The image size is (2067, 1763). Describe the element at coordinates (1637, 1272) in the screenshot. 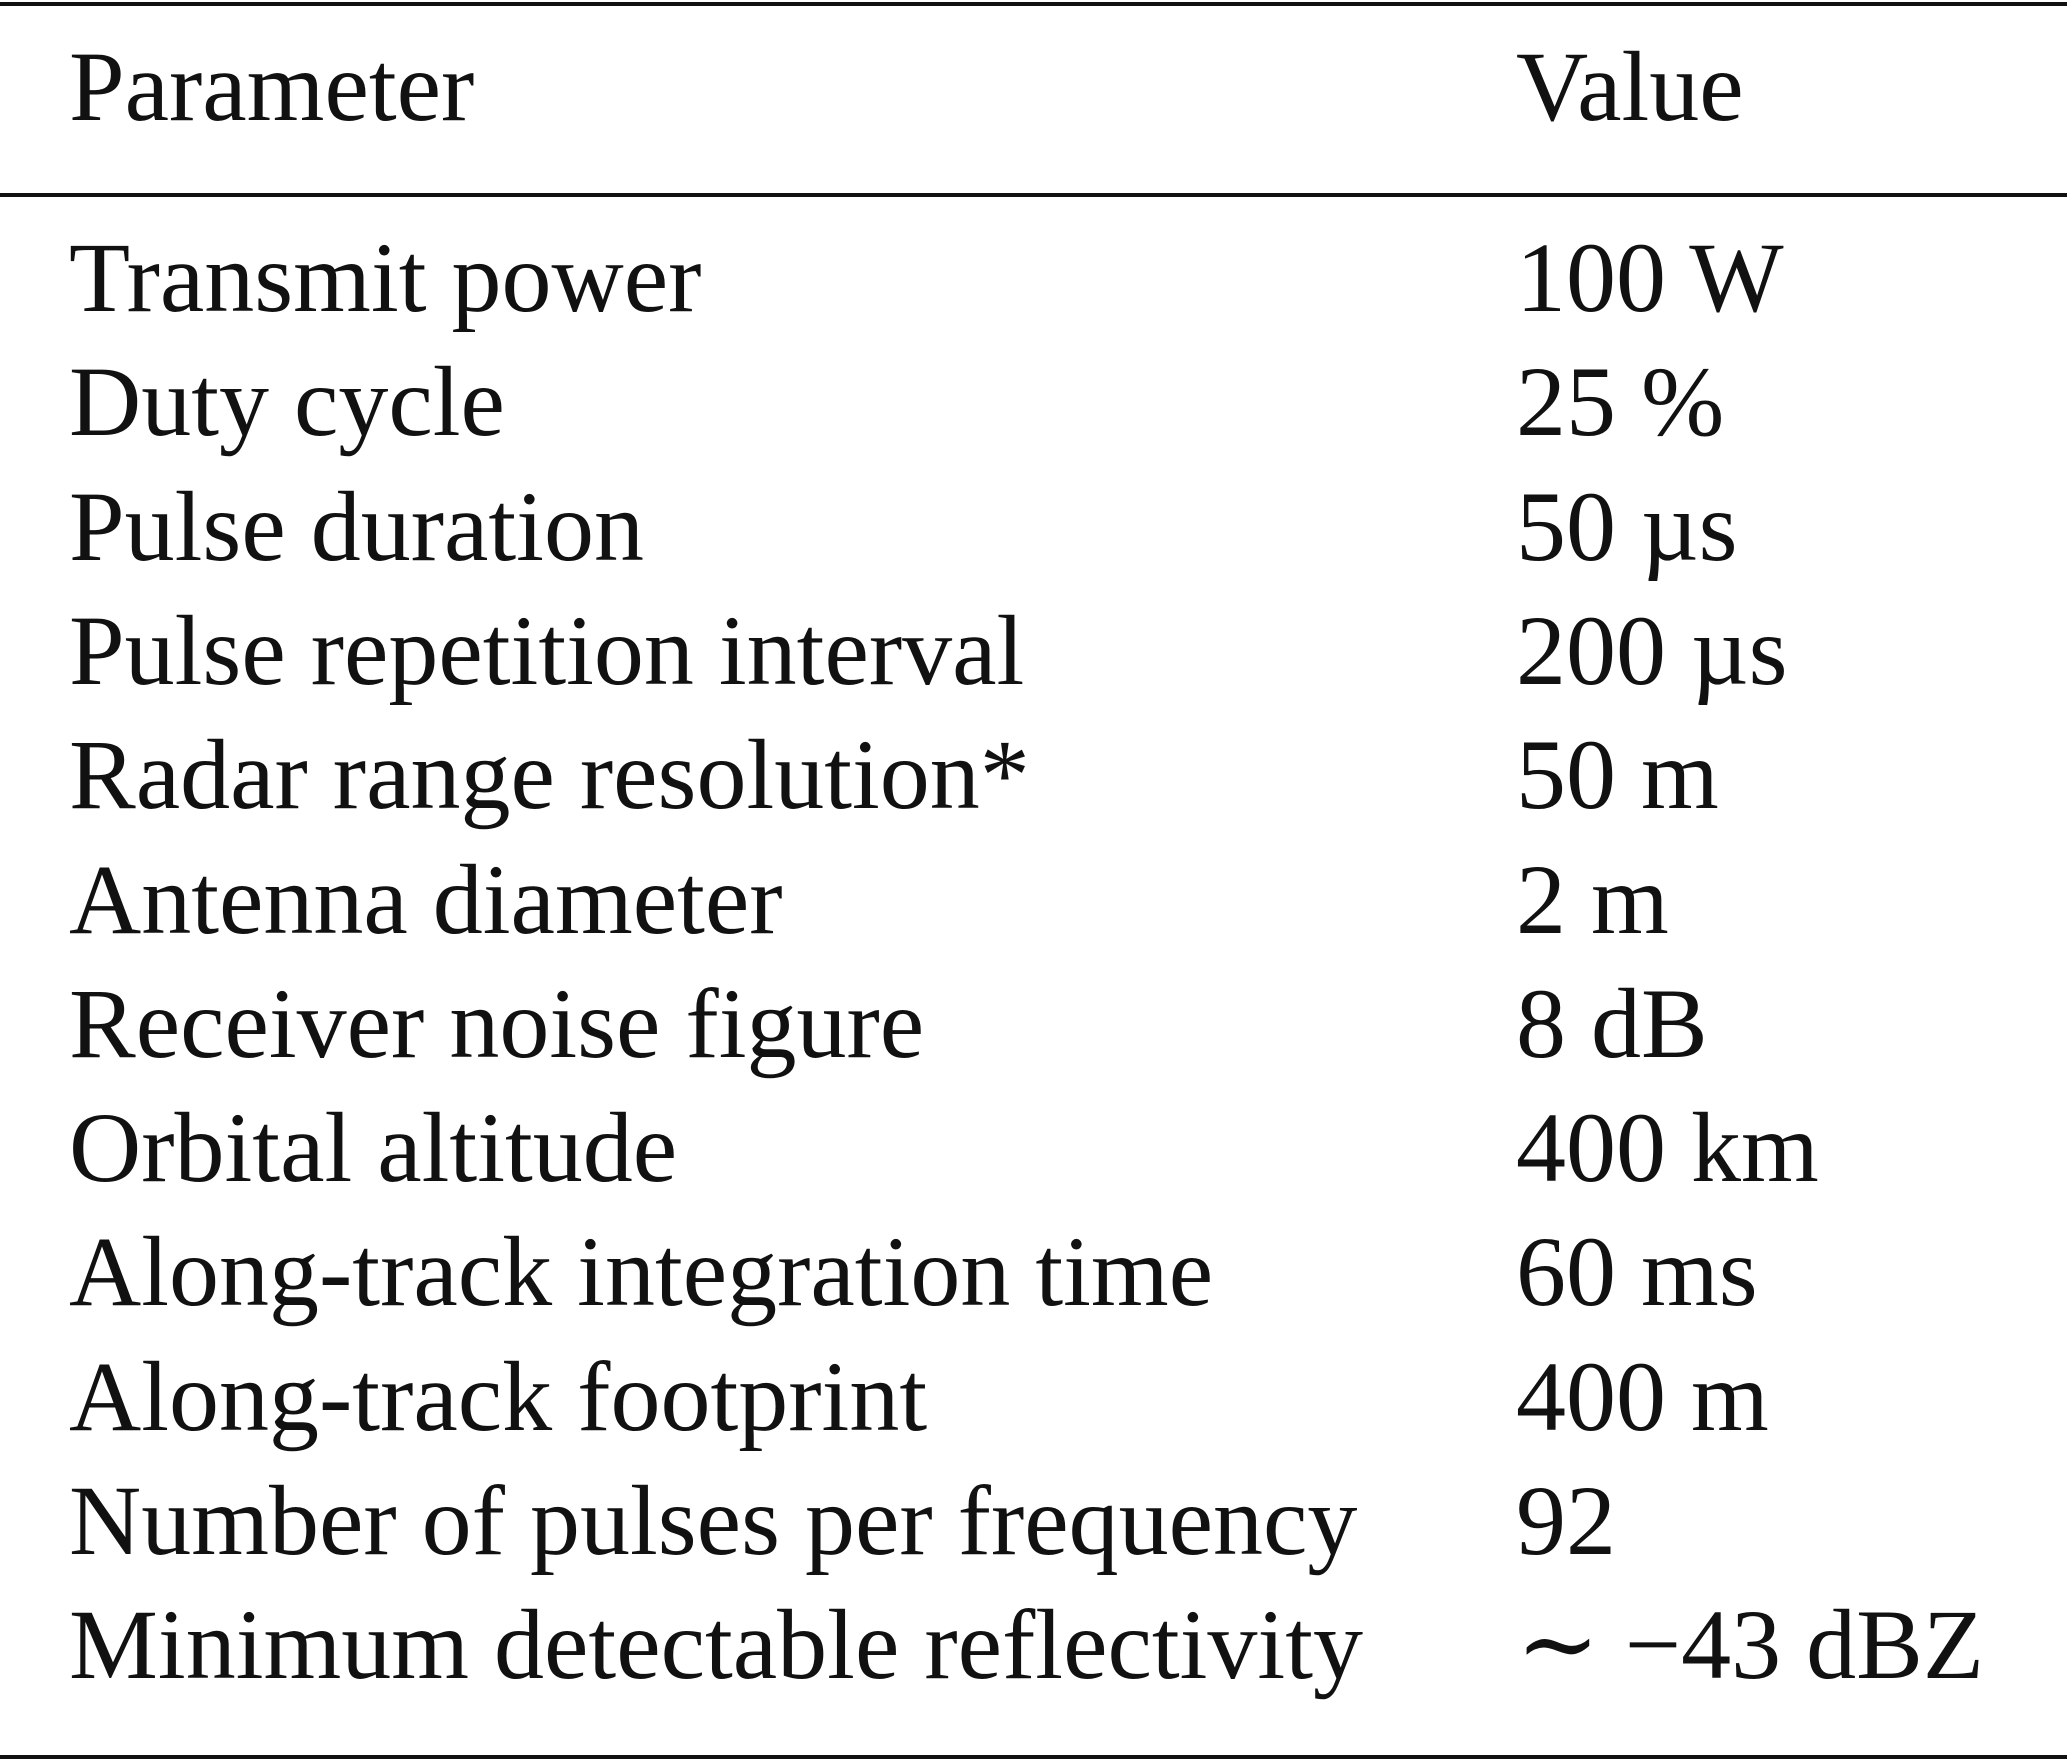

I see `value-cell: 60 ms` at that location.